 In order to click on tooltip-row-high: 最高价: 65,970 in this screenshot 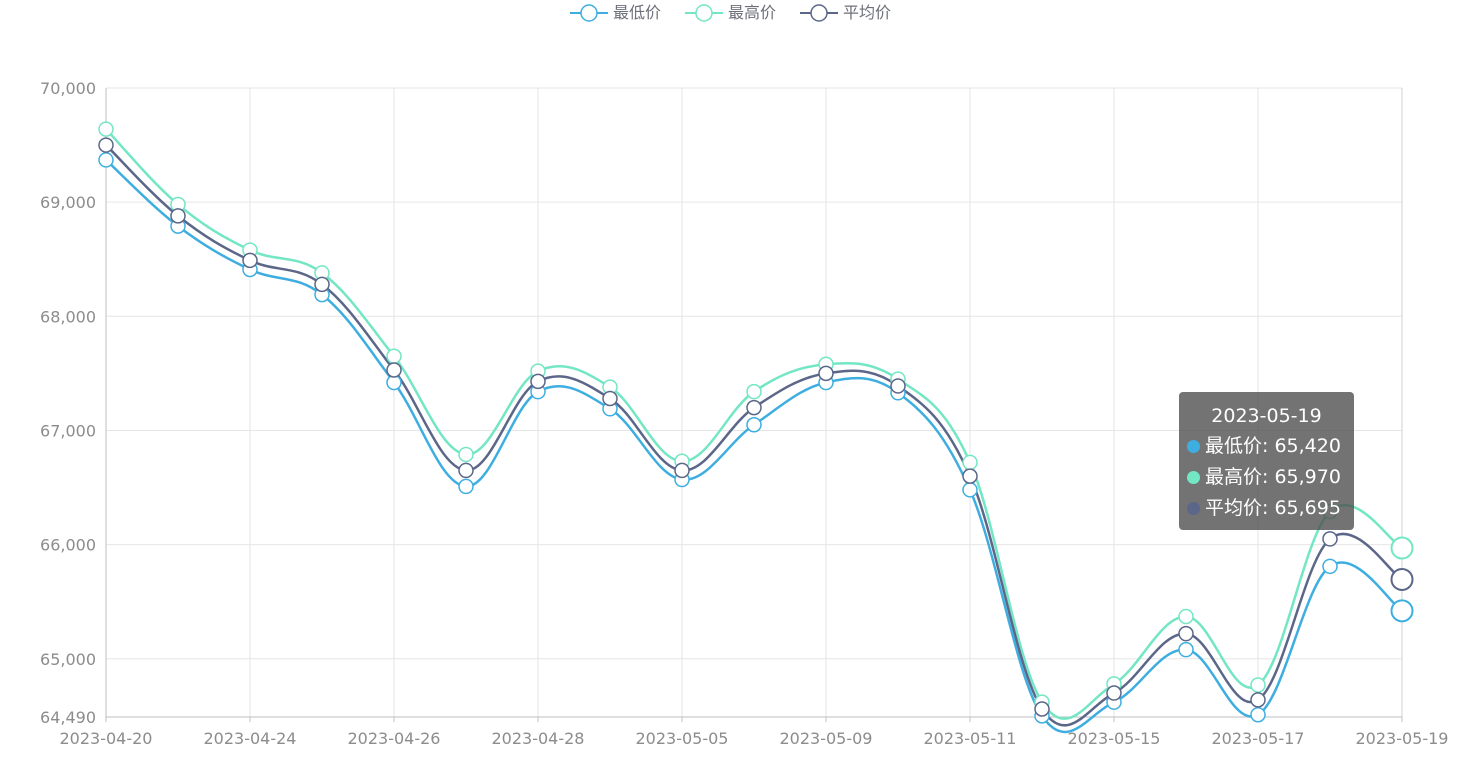, I will do `click(1266, 477)`.